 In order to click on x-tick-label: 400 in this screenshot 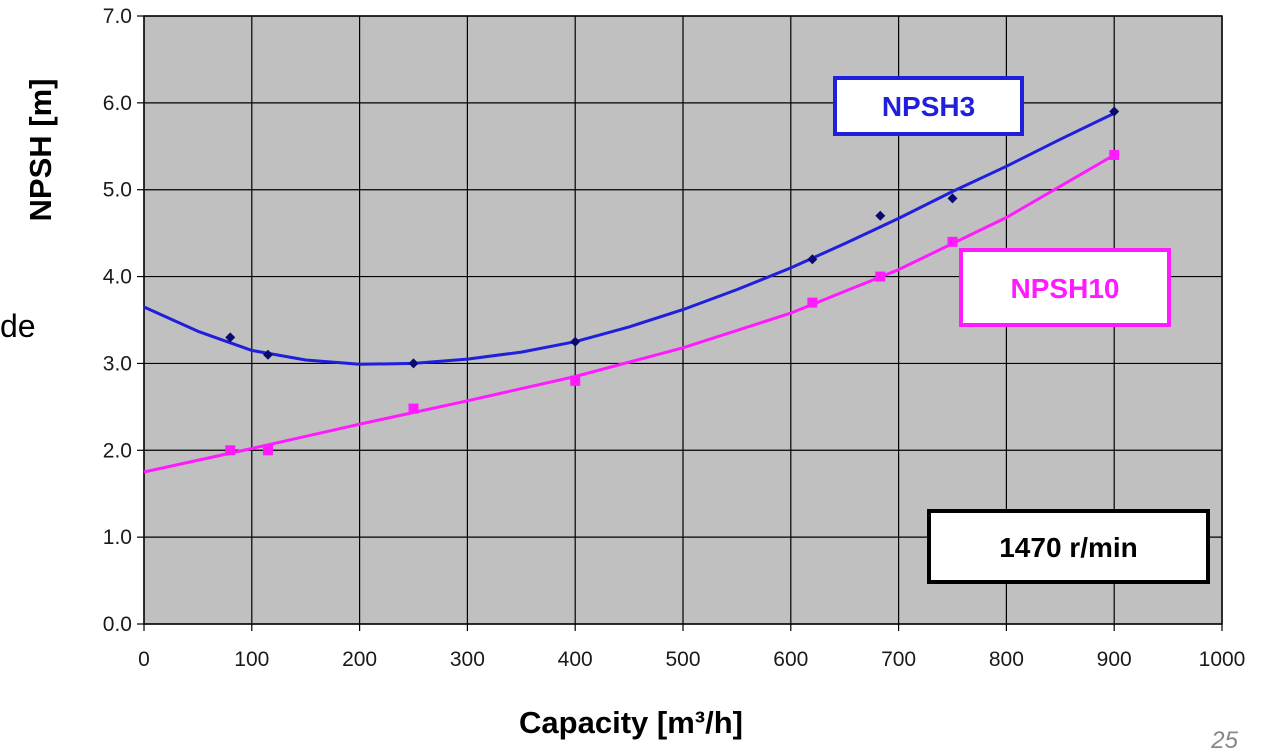, I will do `click(575, 659)`.